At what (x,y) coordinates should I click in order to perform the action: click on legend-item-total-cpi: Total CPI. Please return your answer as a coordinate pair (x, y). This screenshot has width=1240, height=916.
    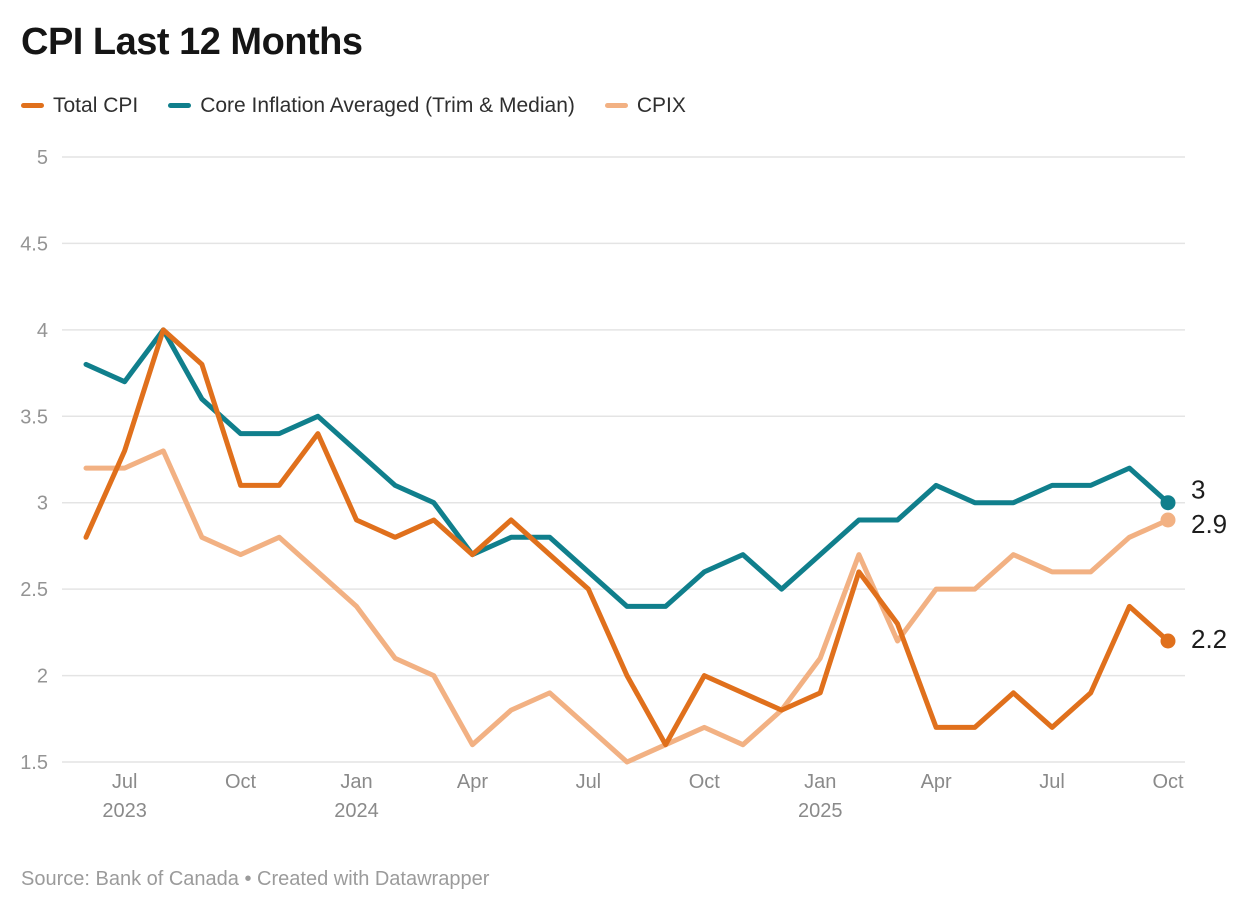
    Looking at the image, I should click on (79, 105).